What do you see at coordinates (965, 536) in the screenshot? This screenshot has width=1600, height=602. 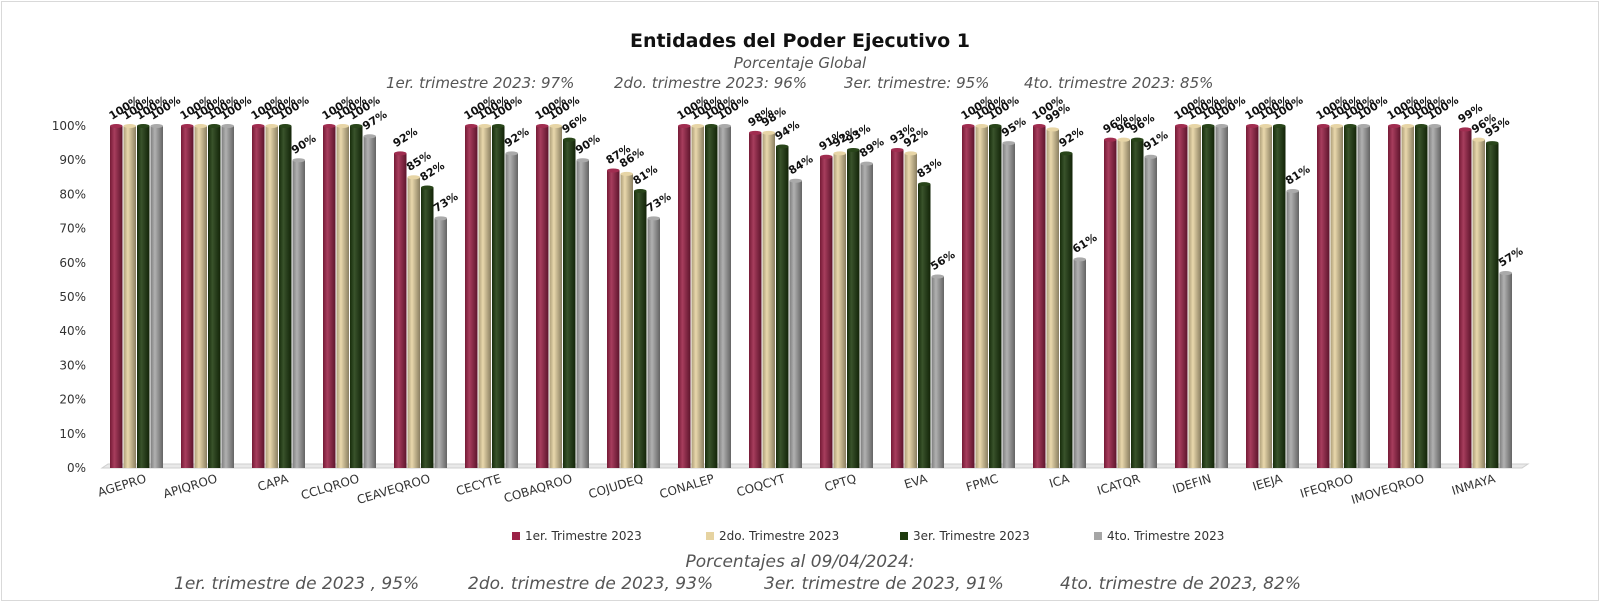 I see `legend-item-3: 3er. Trimestre 2023` at bounding box center [965, 536].